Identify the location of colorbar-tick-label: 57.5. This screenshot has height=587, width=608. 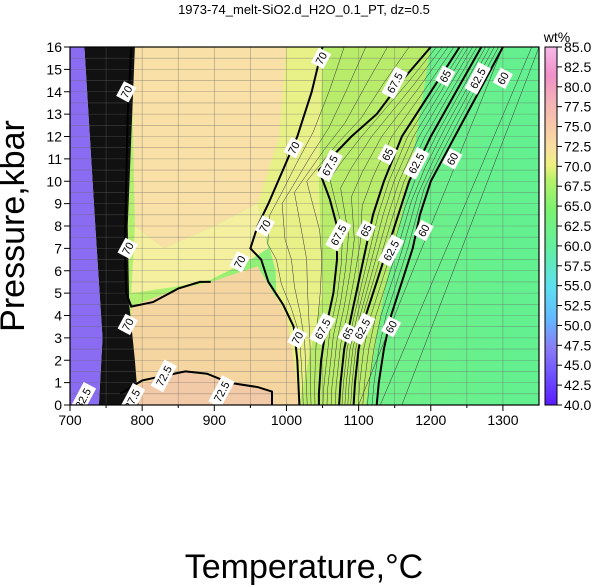
(577, 266).